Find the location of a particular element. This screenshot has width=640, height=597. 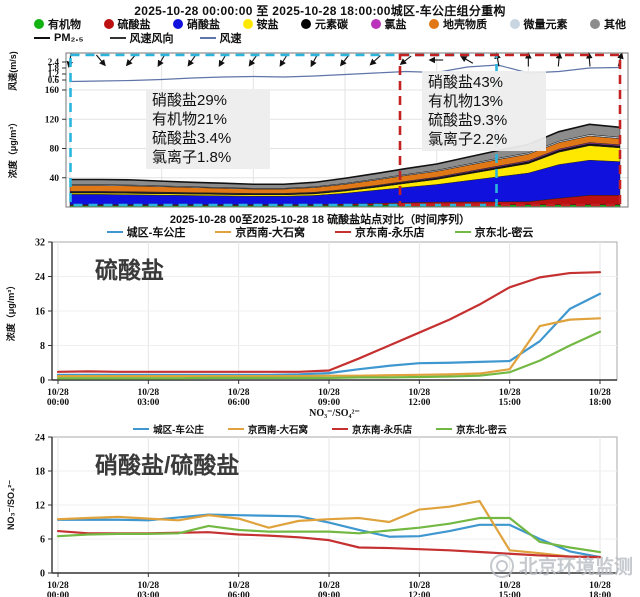

station-legend-ratio: 城区-车公庄 京西南-大石窝 京东南-永乐店 京东北-密云 is located at coordinates (320, 429).